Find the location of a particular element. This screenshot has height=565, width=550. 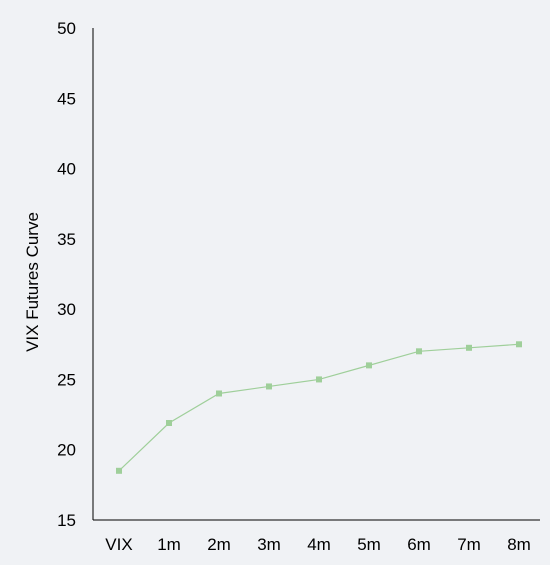

y-tick-label: 20 is located at coordinates (66, 450).